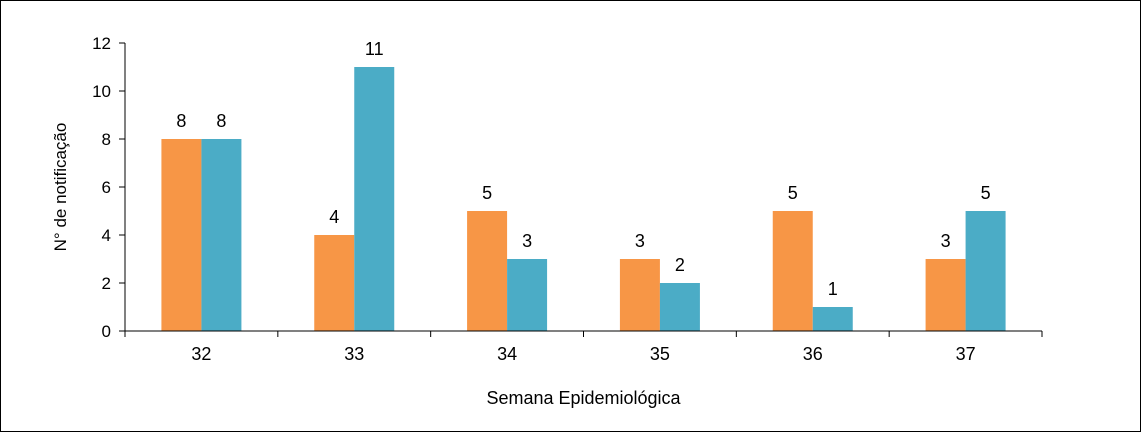 Image resolution: width=1141 pixels, height=433 pixels. Describe the element at coordinates (101, 91) in the screenshot. I see `y-tick-label: 10` at that location.